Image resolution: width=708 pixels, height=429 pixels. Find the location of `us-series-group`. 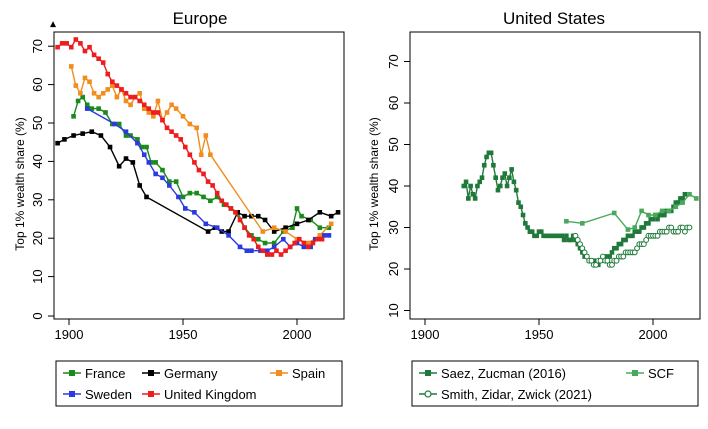

us-series-group is located at coordinates (580, 209).